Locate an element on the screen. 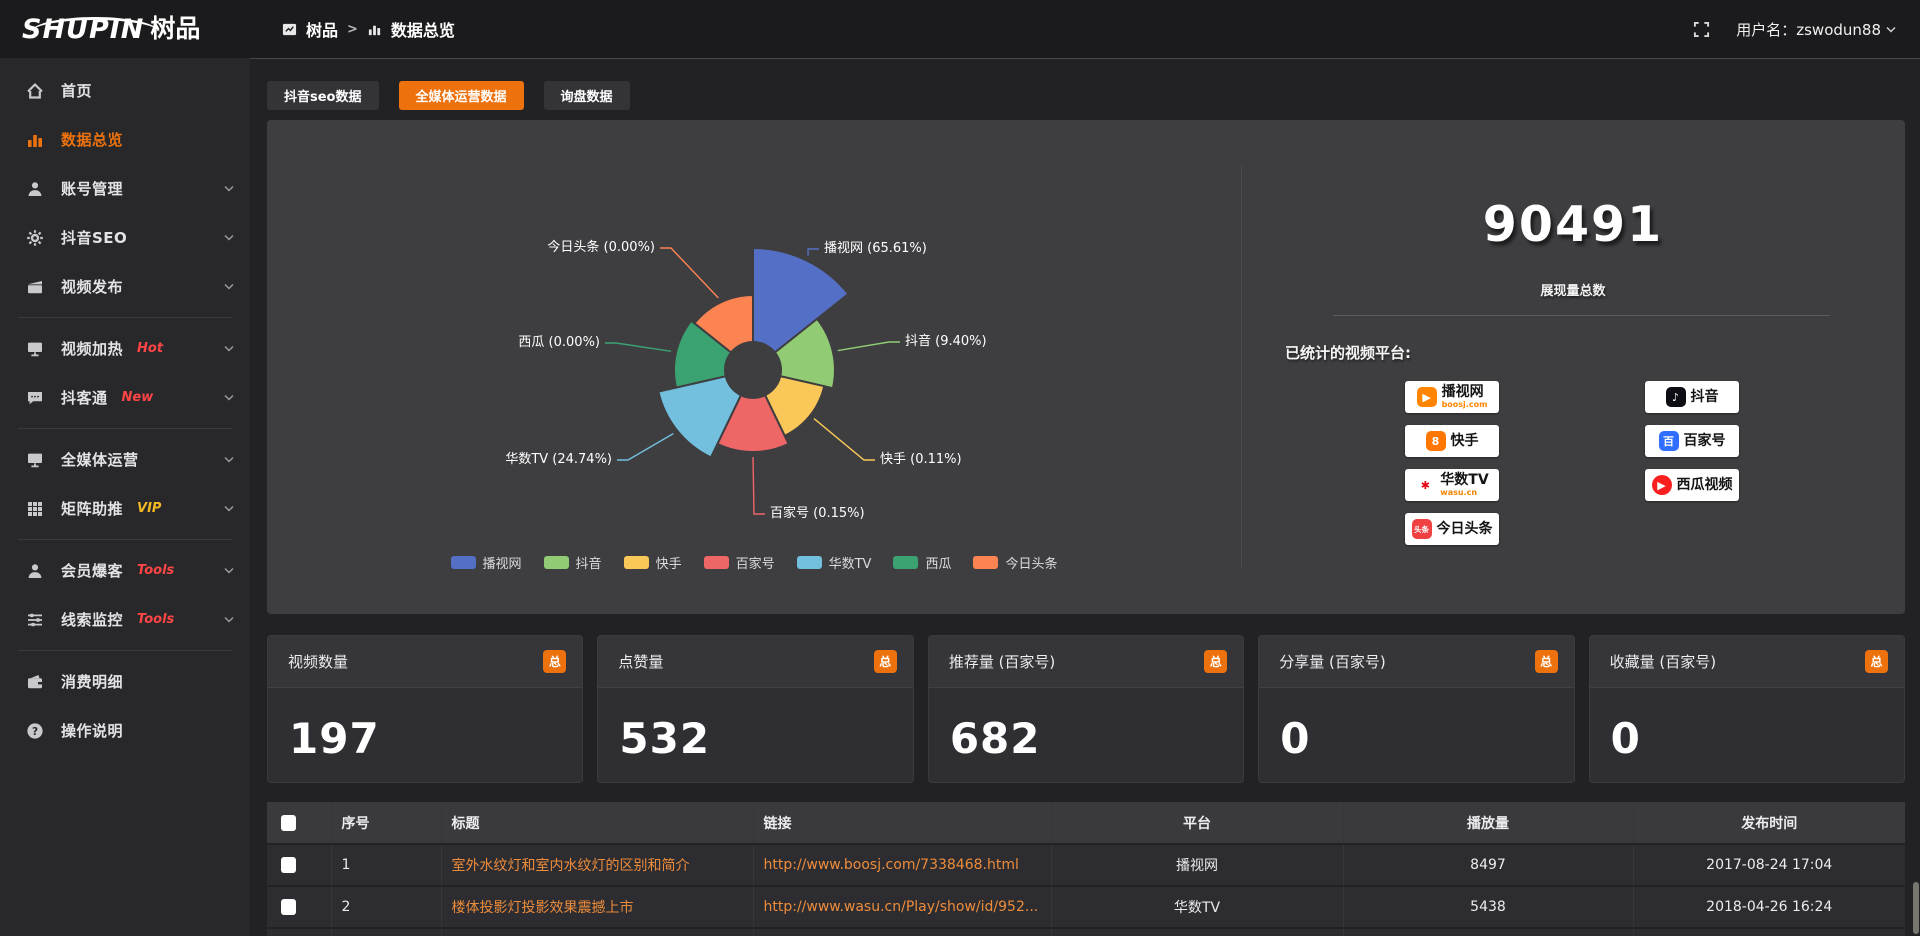 Image resolution: width=1920 pixels, height=936 pixels. select-all-checkbox is located at coordinates (288, 822).